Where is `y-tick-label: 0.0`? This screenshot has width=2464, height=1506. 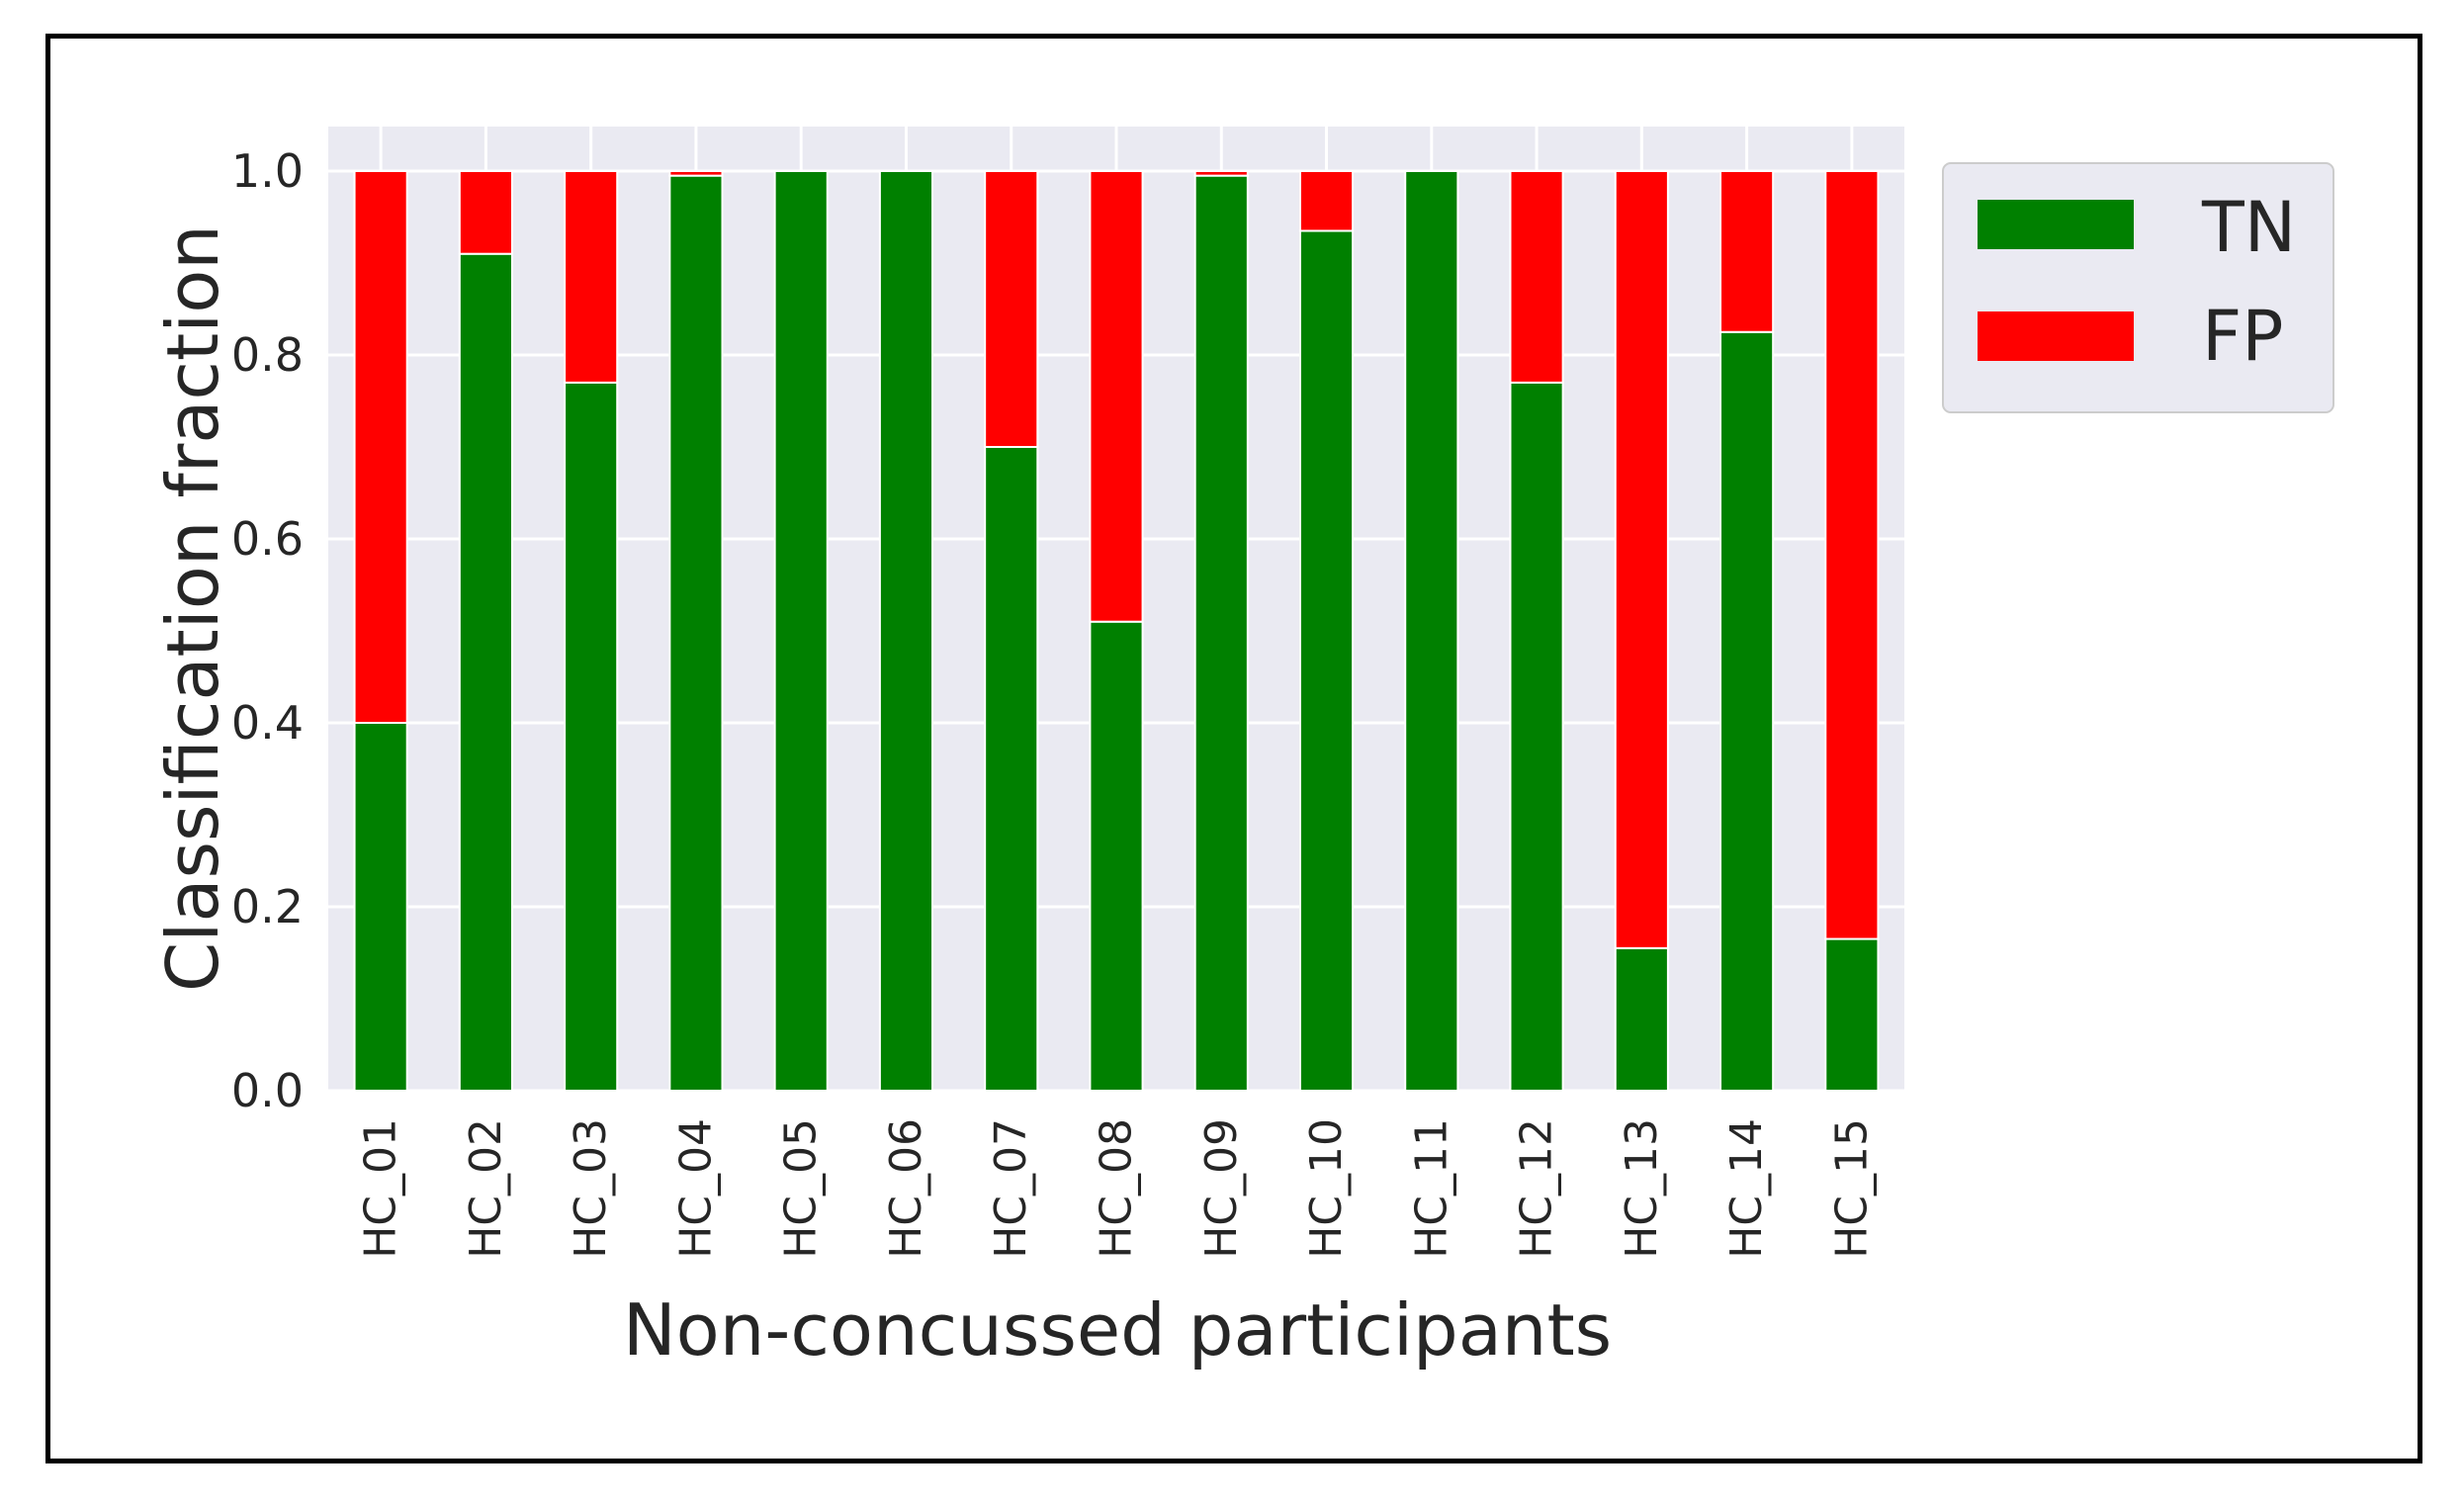 y-tick-label: 0.0 is located at coordinates (267, 1090).